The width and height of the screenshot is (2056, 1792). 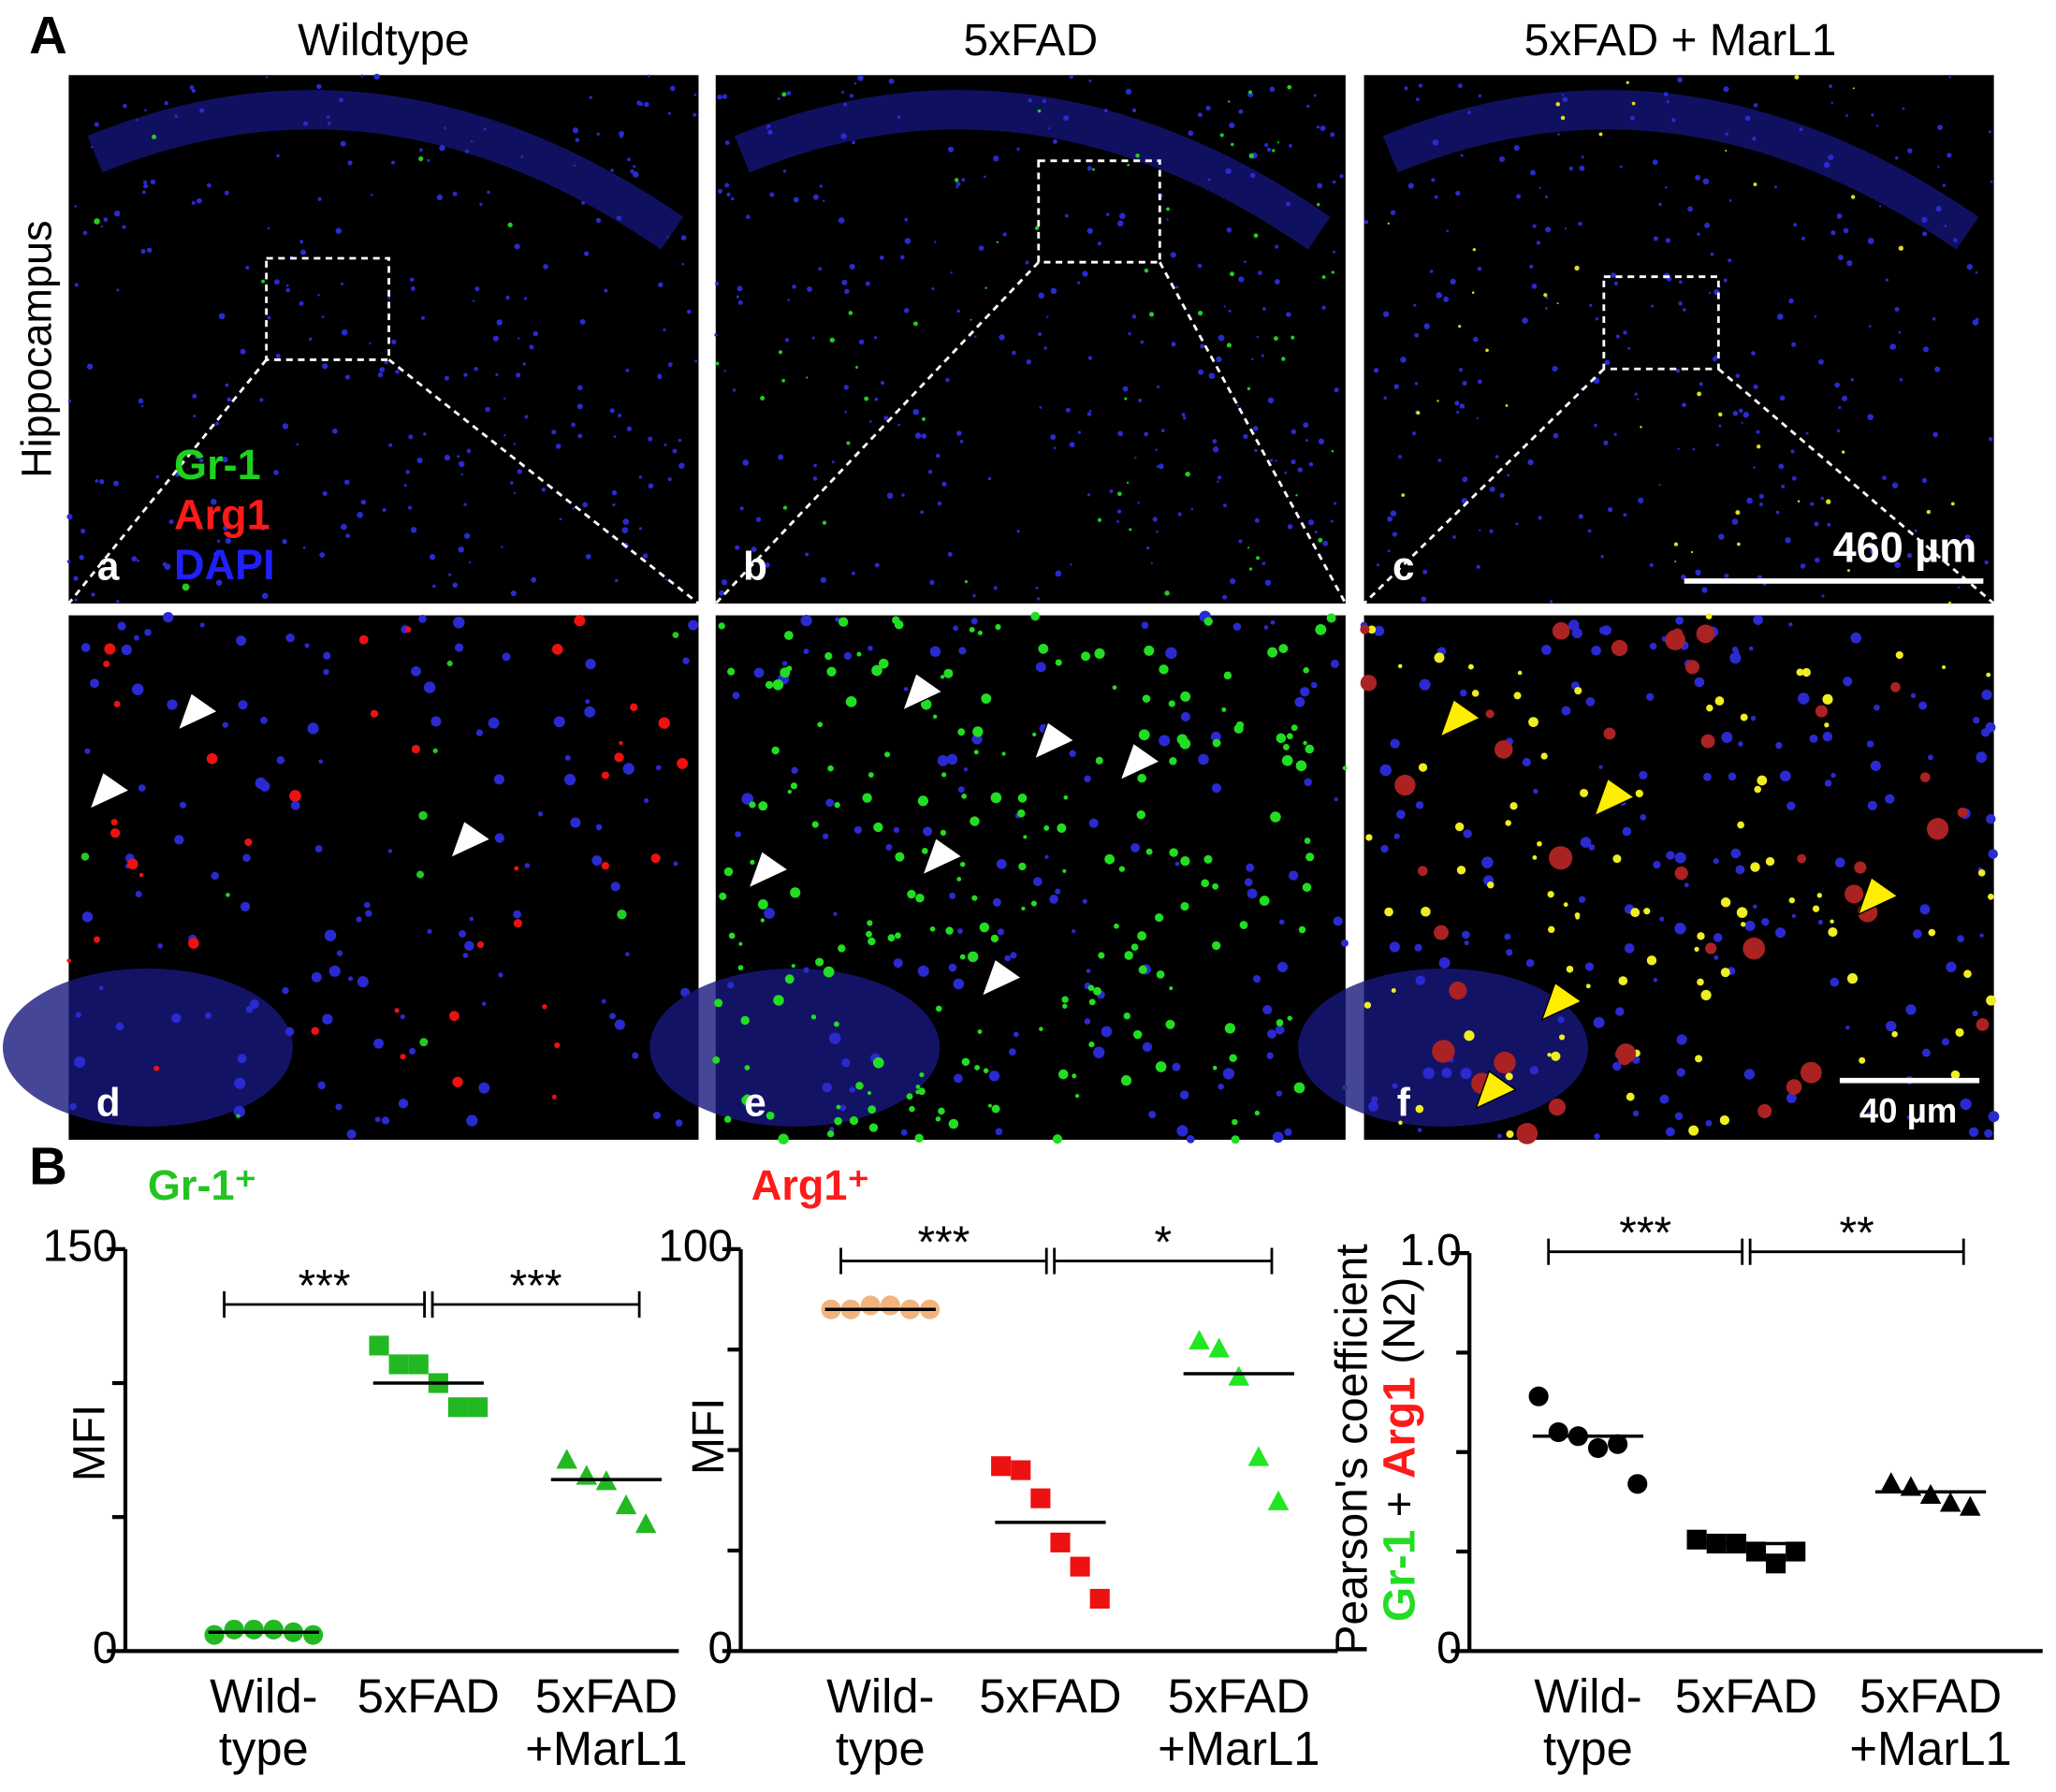 What do you see at coordinates (1746, 1696) in the screenshot?
I see `x-tick-label: 5xFAD` at bounding box center [1746, 1696].